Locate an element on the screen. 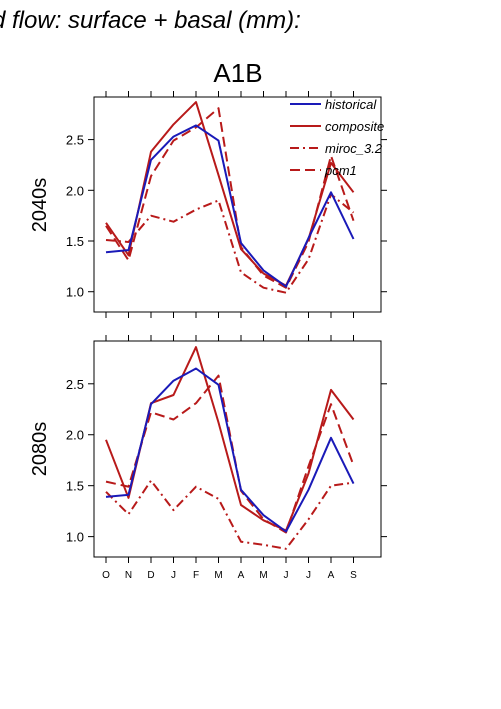 The height and width of the screenshot is (709, 501). x-tick-label: F is located at coordinates (196, 575).